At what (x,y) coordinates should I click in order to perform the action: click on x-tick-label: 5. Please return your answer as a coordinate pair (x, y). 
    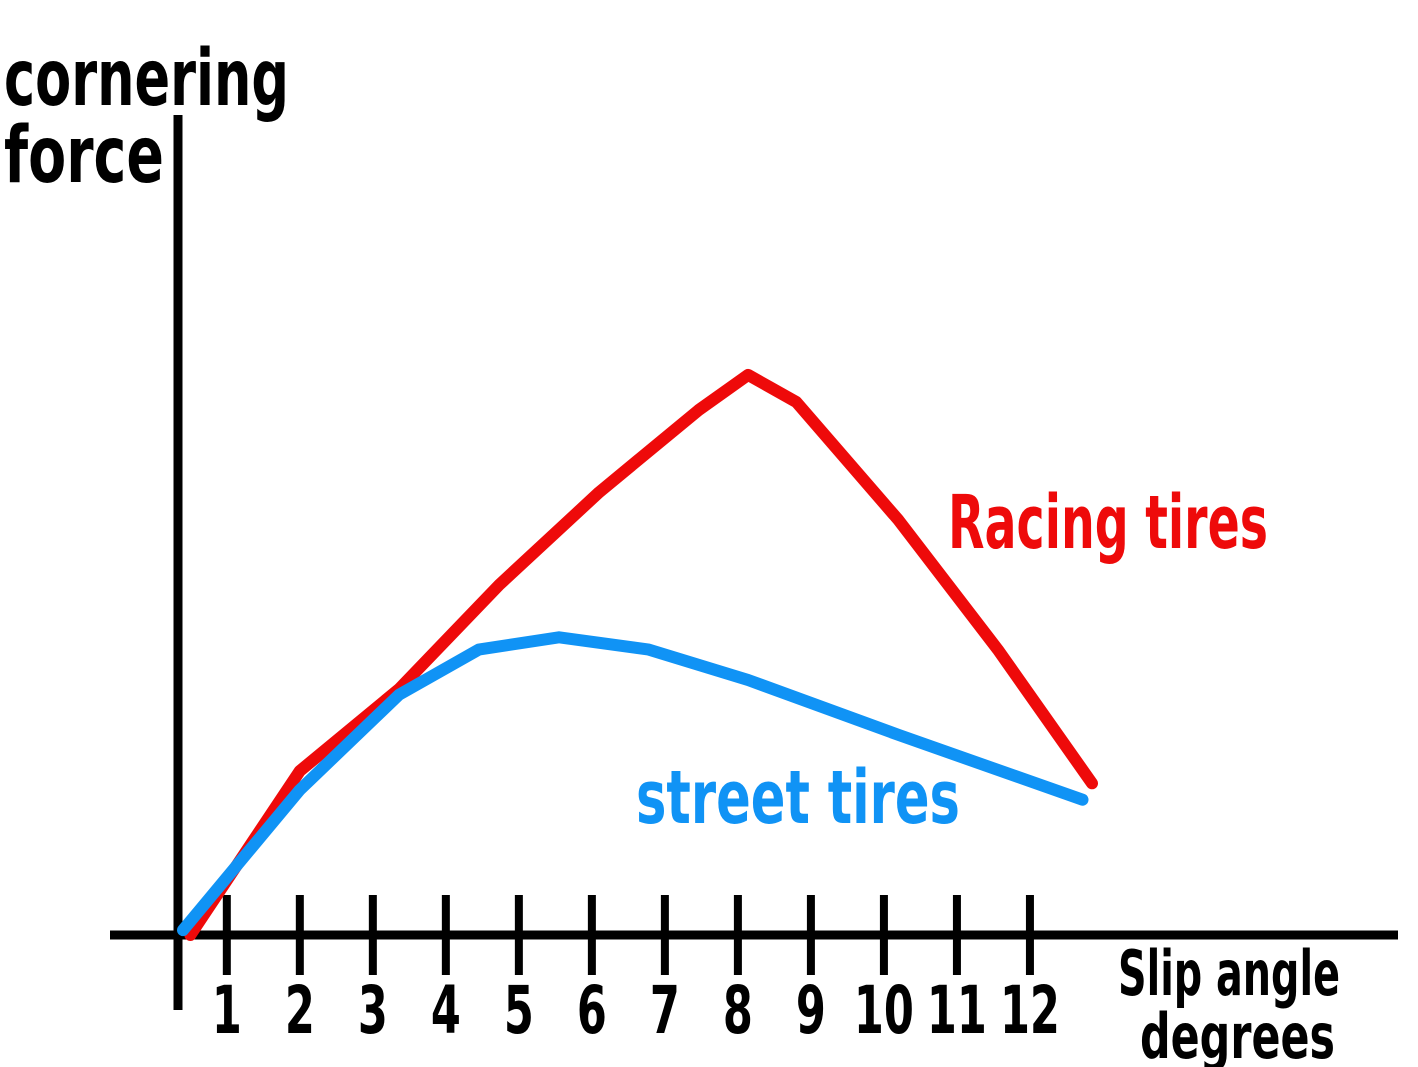
    Looking at the image, I should click on (519, 1010).